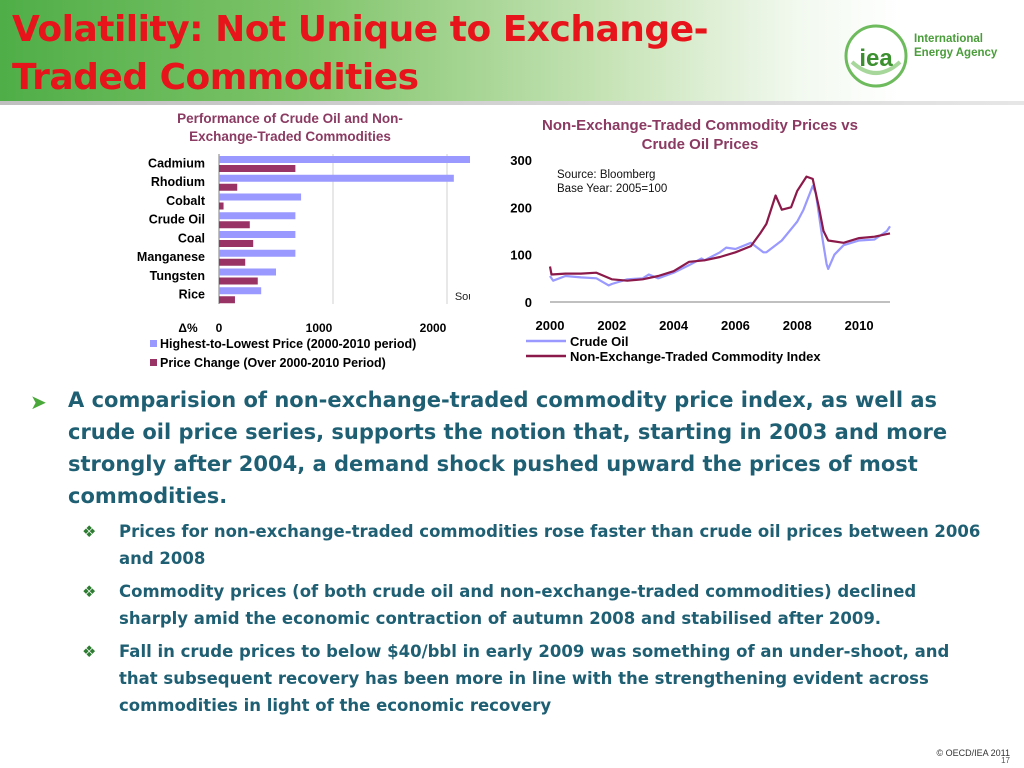  What do you see at coordinates (674, 325) in the screenshot?
I see `x-tick-label: 2004` at bounding box center [674, 325].